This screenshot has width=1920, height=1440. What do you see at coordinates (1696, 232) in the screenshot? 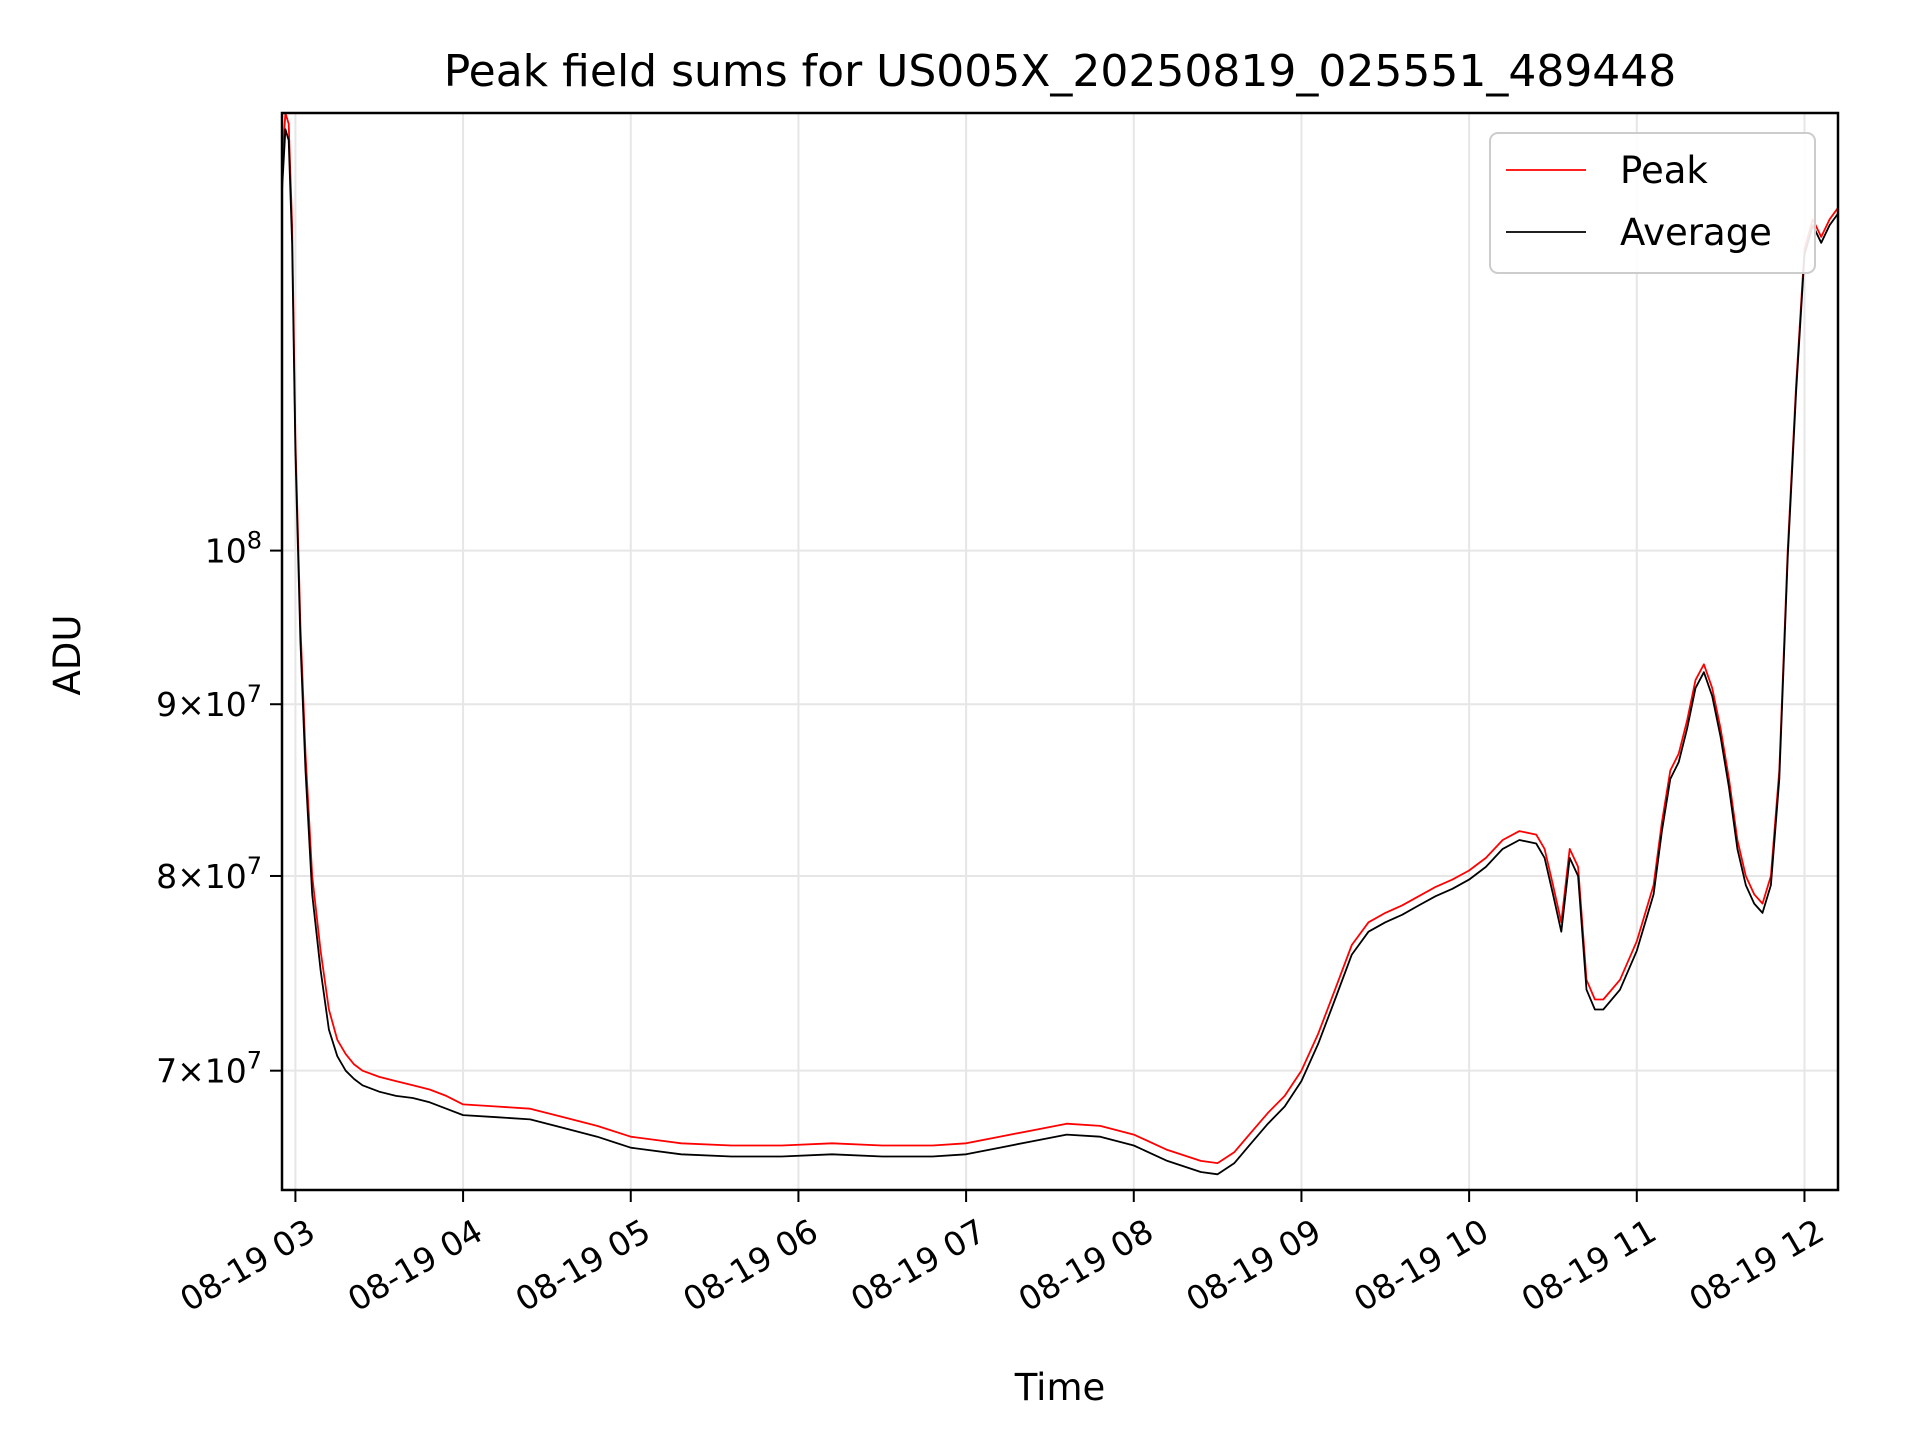
I see `legend-label: Average` at bounding box center [1696, 232].